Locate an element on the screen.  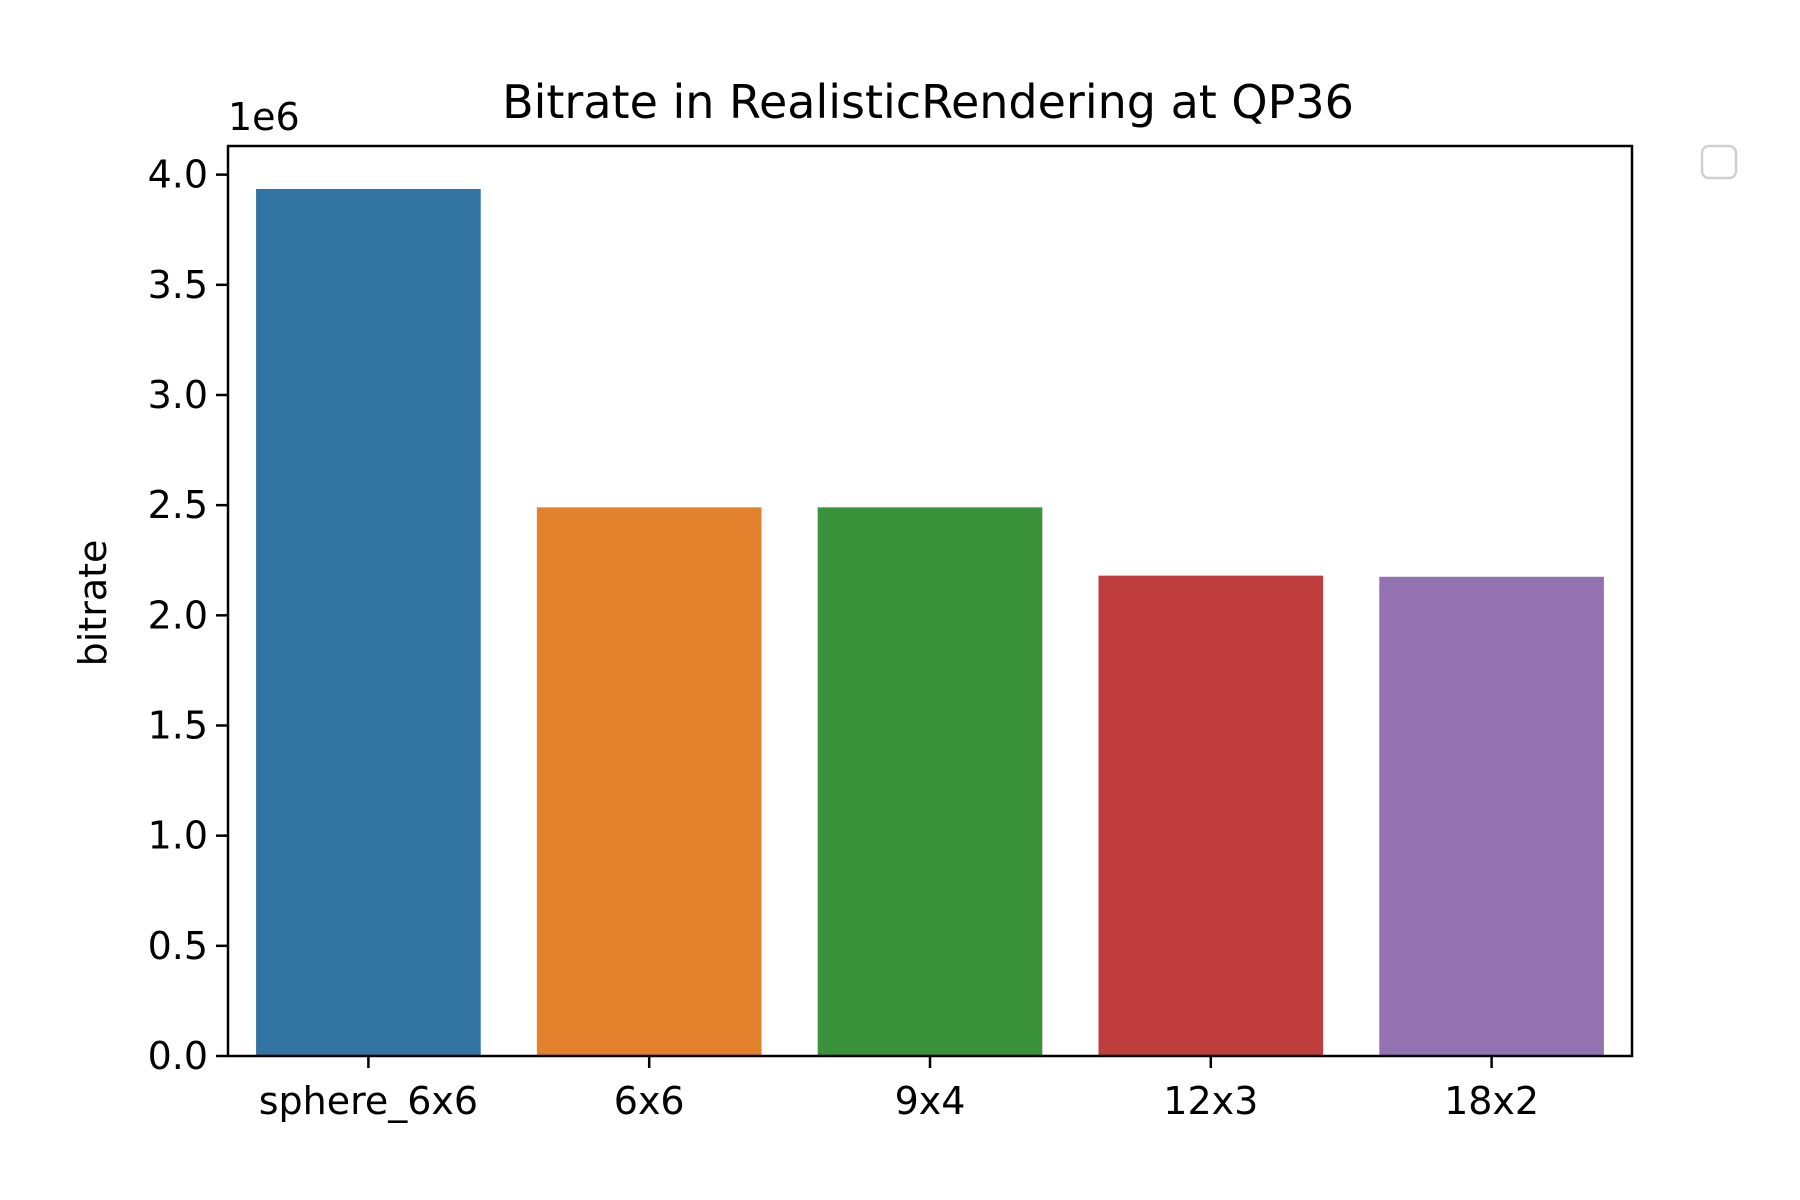
x-tick-label: 12x3 is located at coordinates (1210, 1101).